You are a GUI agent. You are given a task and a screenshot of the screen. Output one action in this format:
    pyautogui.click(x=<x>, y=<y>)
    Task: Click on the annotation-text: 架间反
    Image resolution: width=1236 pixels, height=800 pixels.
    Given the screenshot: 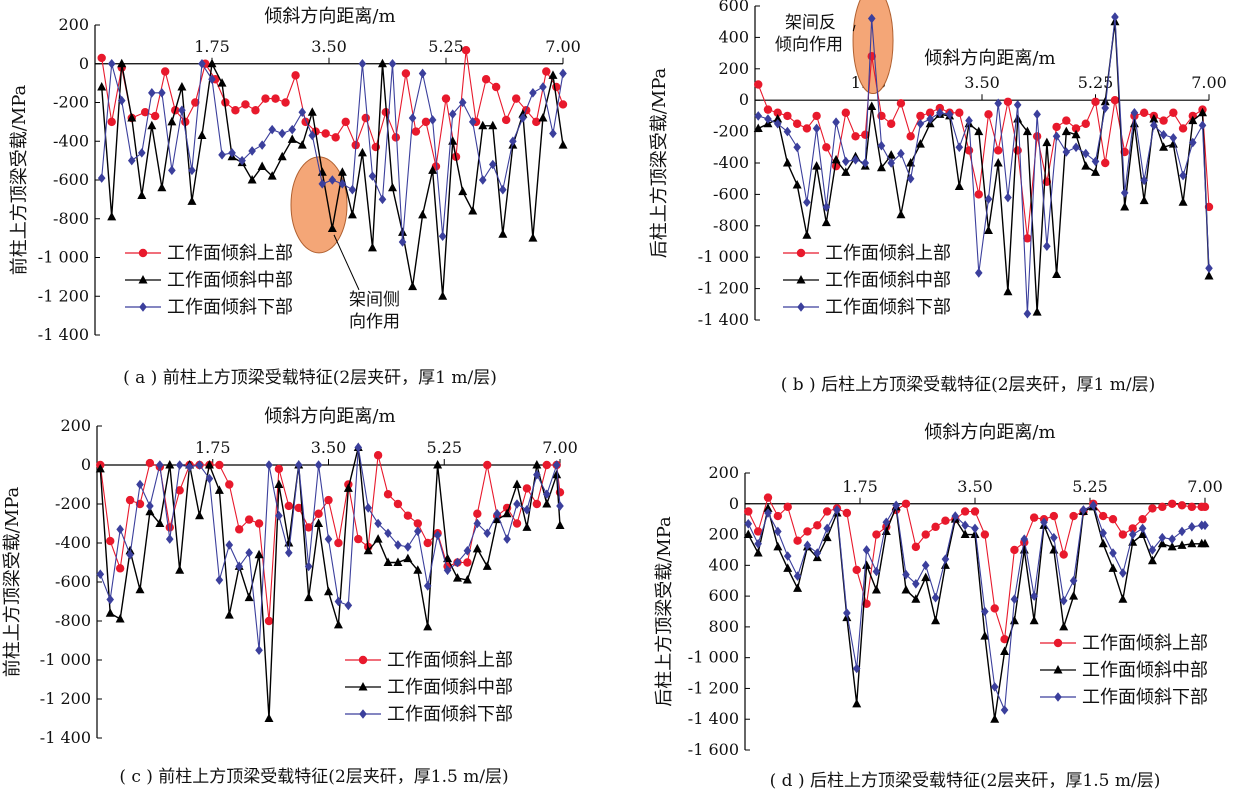 What is the action you would take?
    pyautogui.click(x=810, y=23)
    